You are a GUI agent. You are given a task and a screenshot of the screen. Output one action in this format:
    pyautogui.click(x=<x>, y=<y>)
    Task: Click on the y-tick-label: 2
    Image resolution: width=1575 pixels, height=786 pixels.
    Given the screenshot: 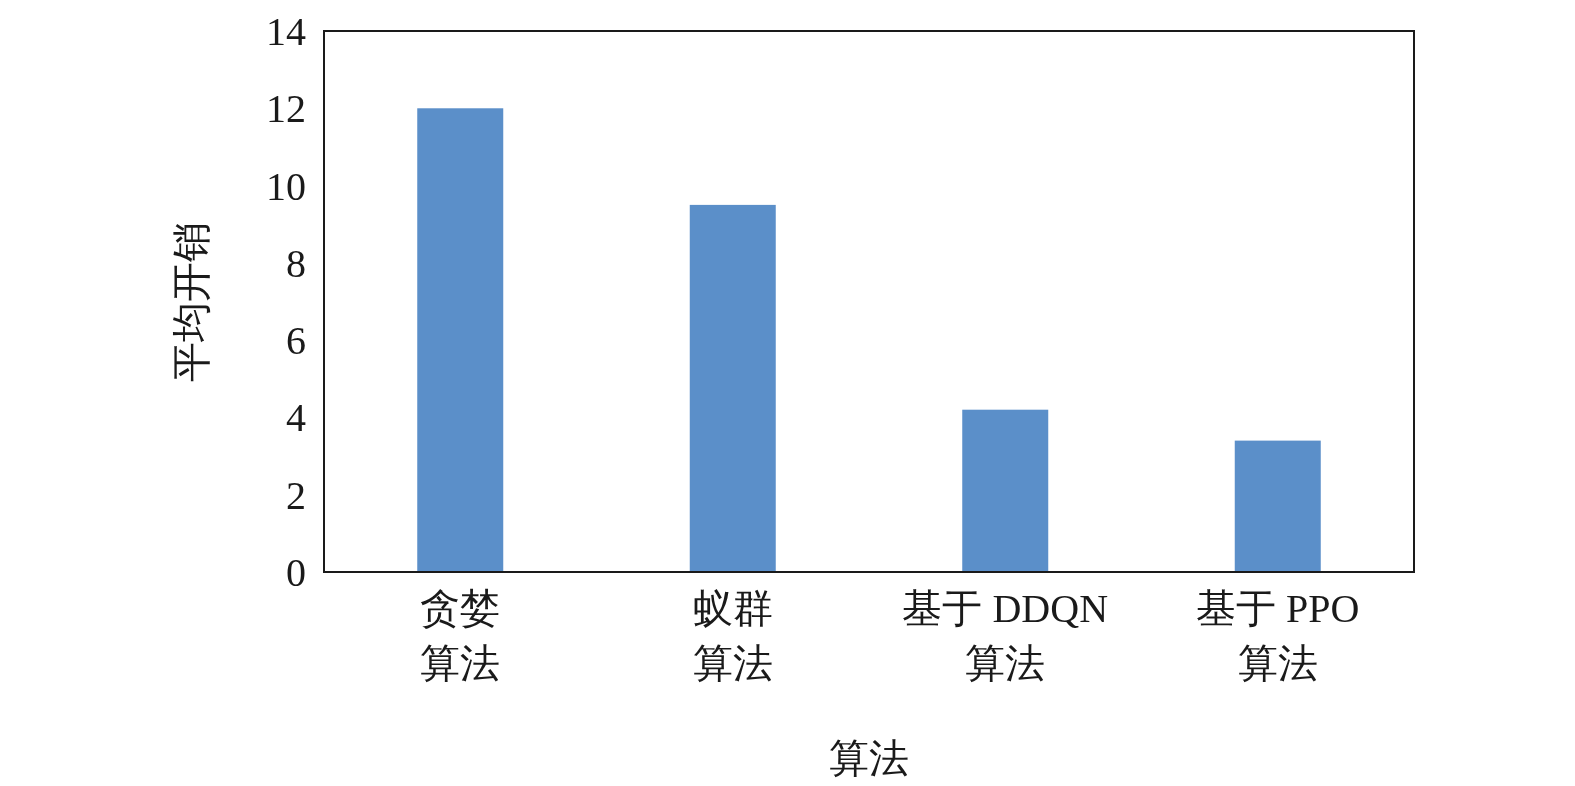 What is the action you would take?
    pyautogui.click(x=296, y=495)
    